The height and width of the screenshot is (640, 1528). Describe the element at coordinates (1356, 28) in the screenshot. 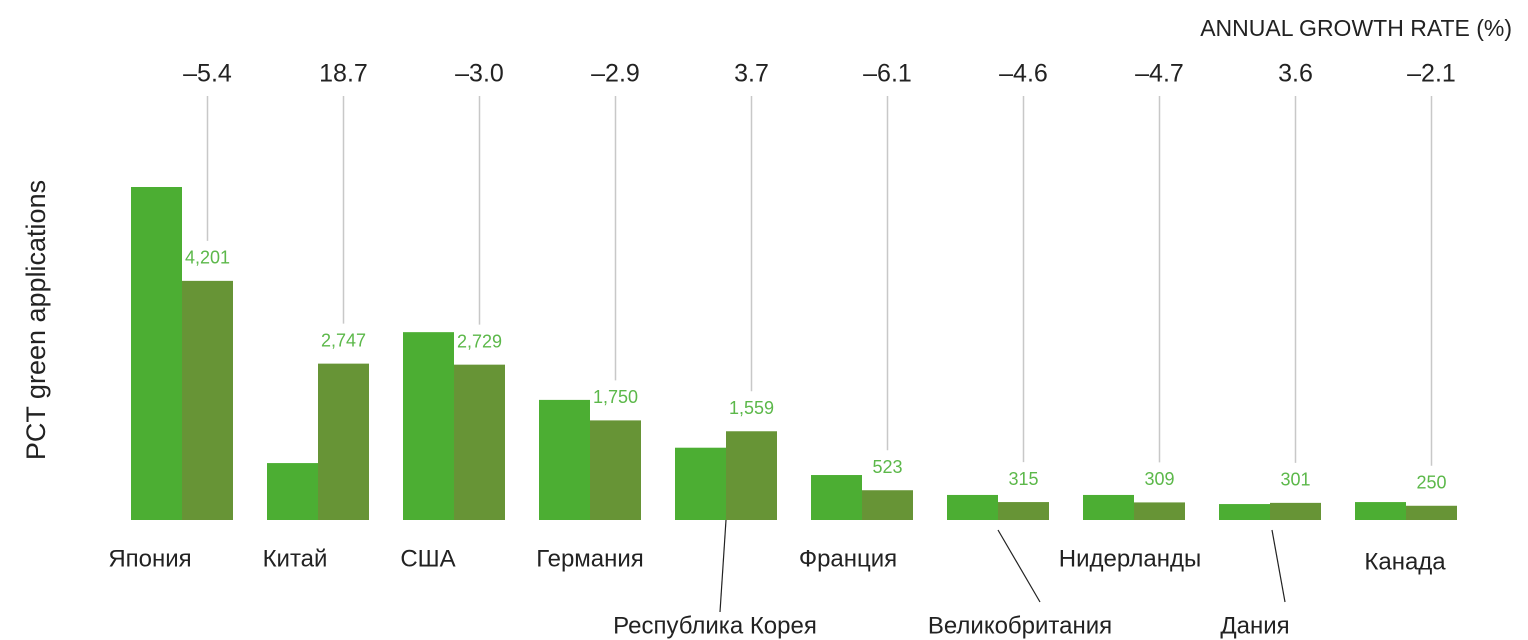

I see `growth-title: ANNUAL GROWTH RATE (%)` at that location.